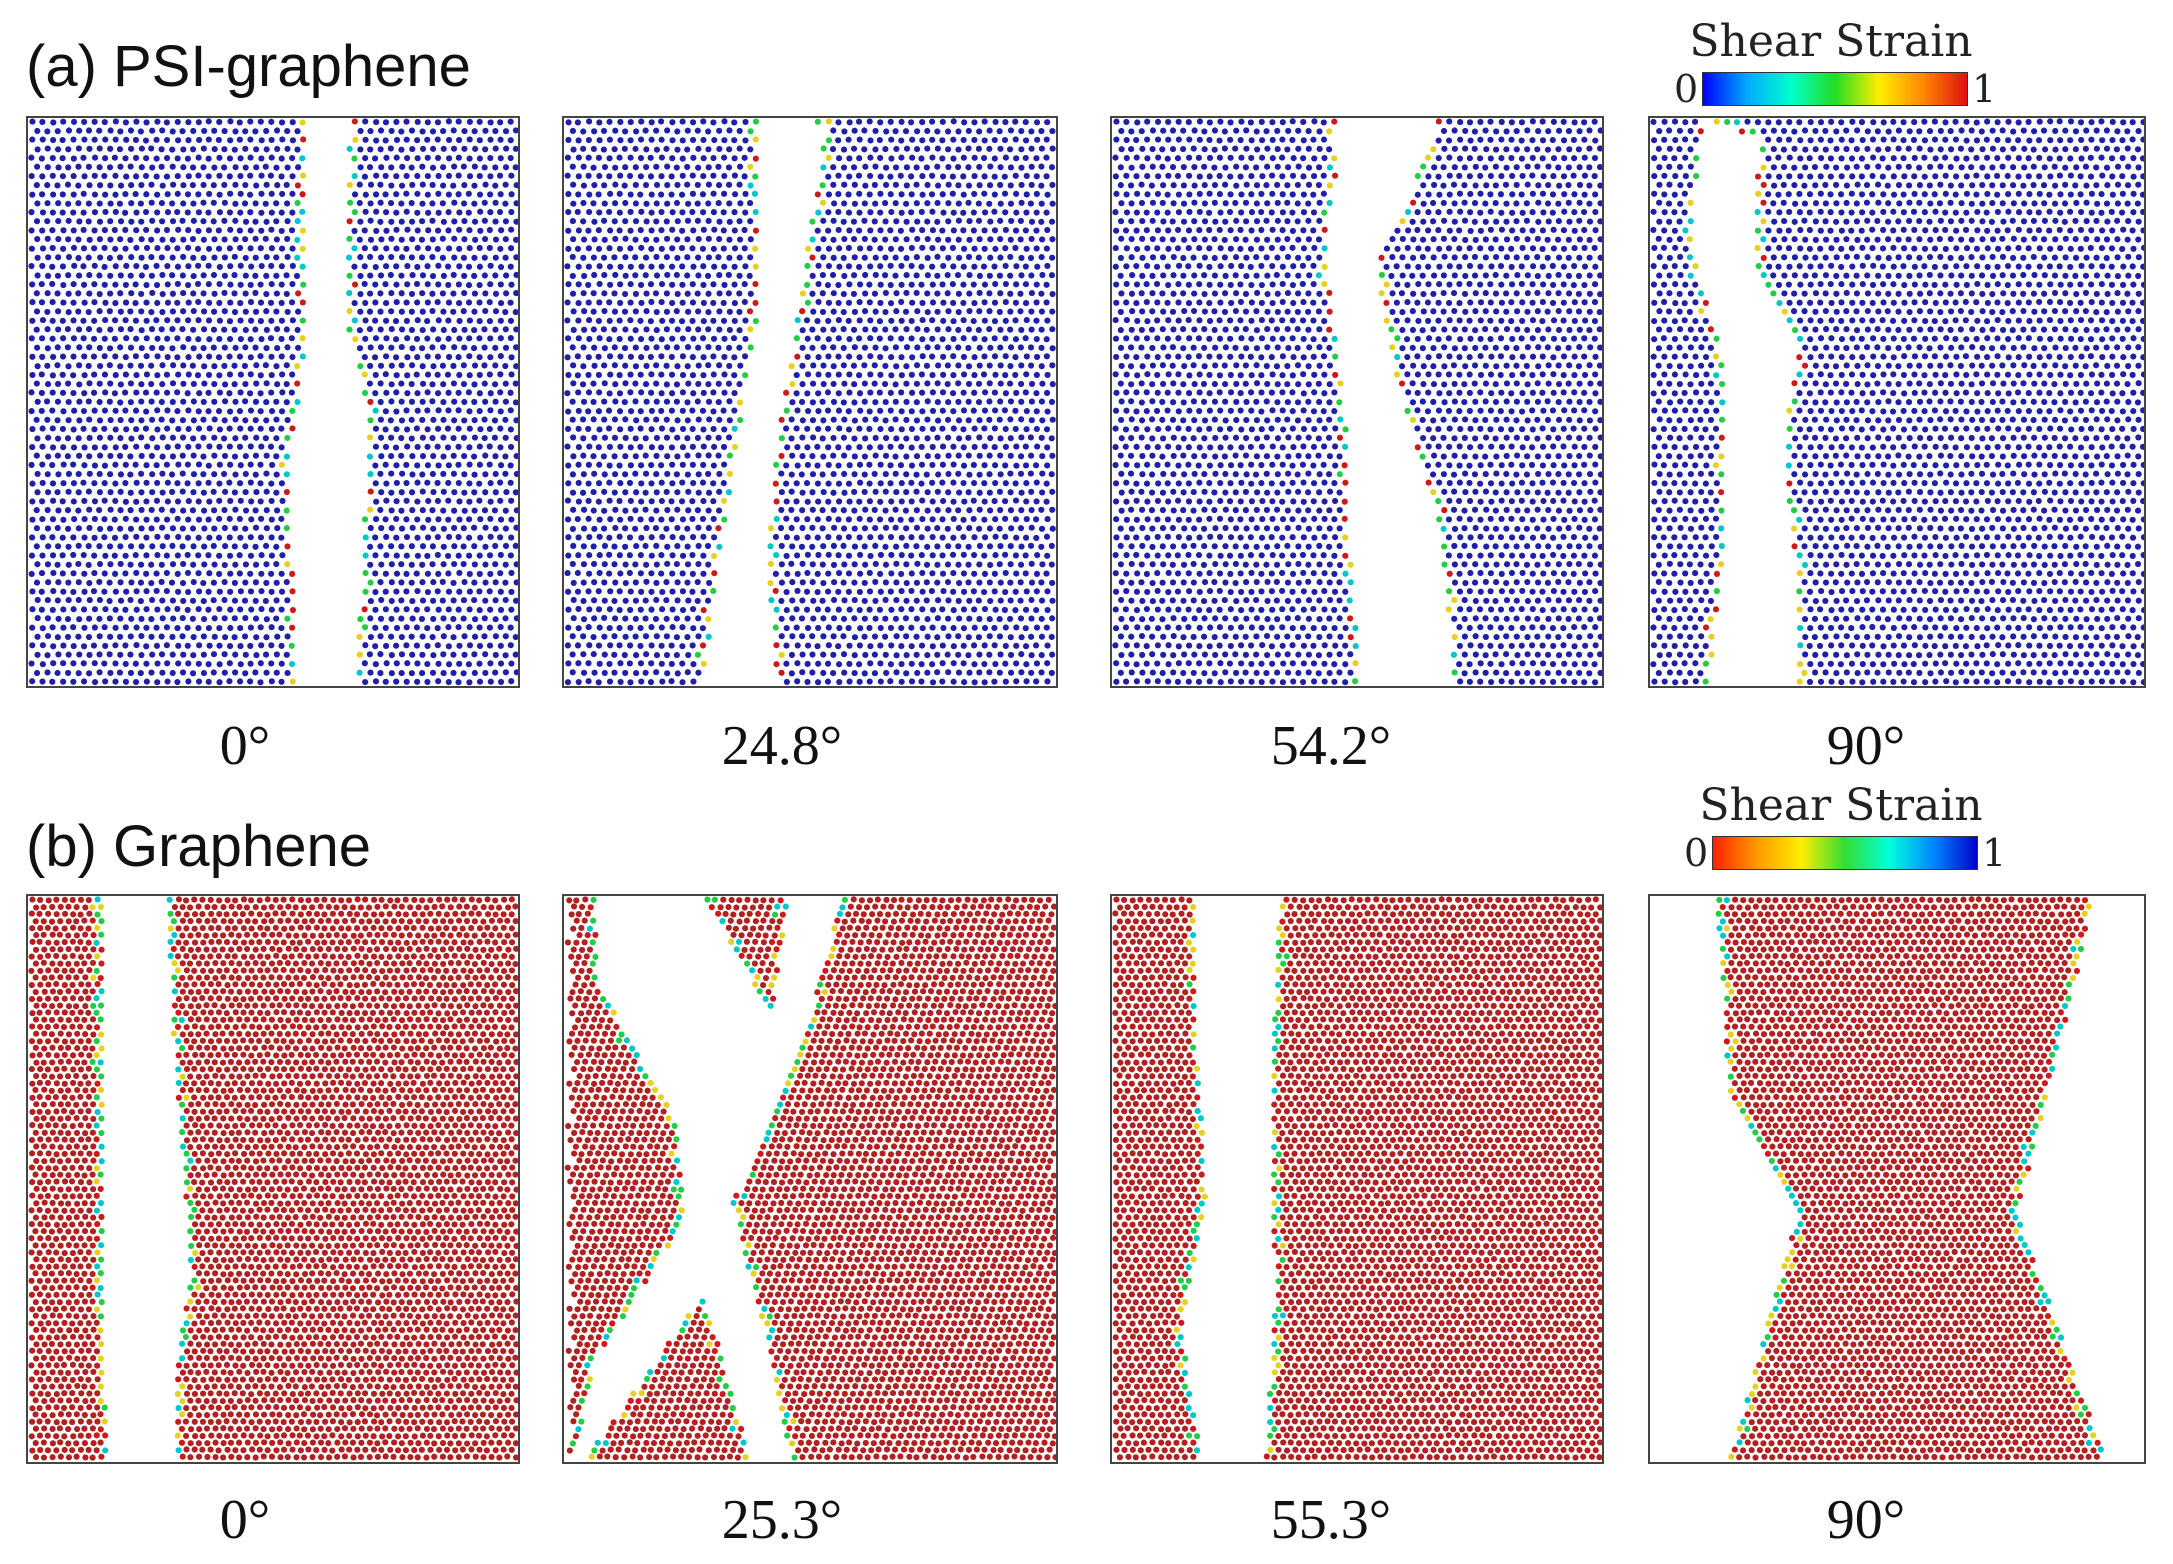 This screenshot has height=1564, width=2173. I want to click on legend-b-max: 1, so click(1994, 853).